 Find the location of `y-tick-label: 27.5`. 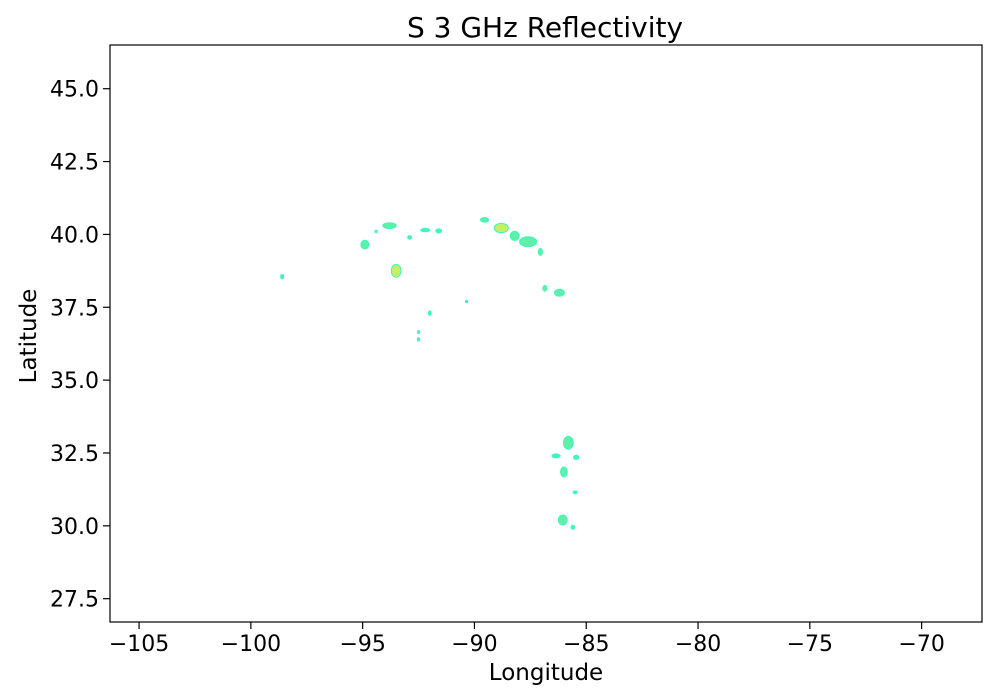

y-tick-label: 27.5 is located at coordinates (74, 600).